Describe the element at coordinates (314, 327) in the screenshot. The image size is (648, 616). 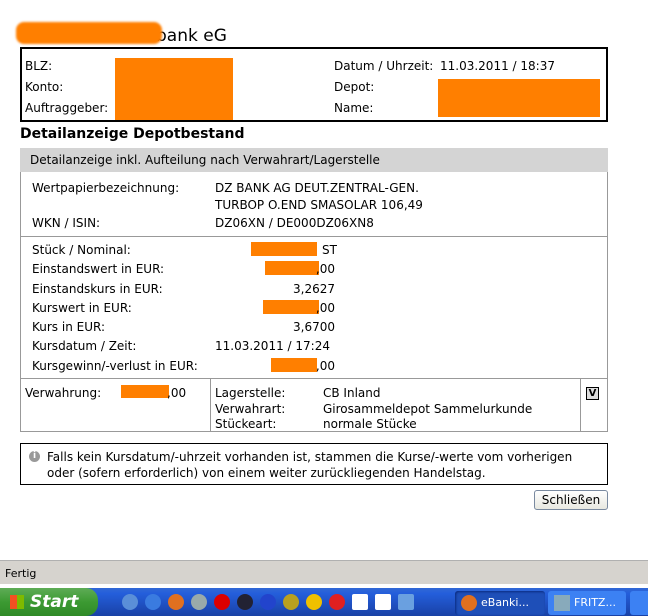
I see `row-value: 3,6700` at that location.